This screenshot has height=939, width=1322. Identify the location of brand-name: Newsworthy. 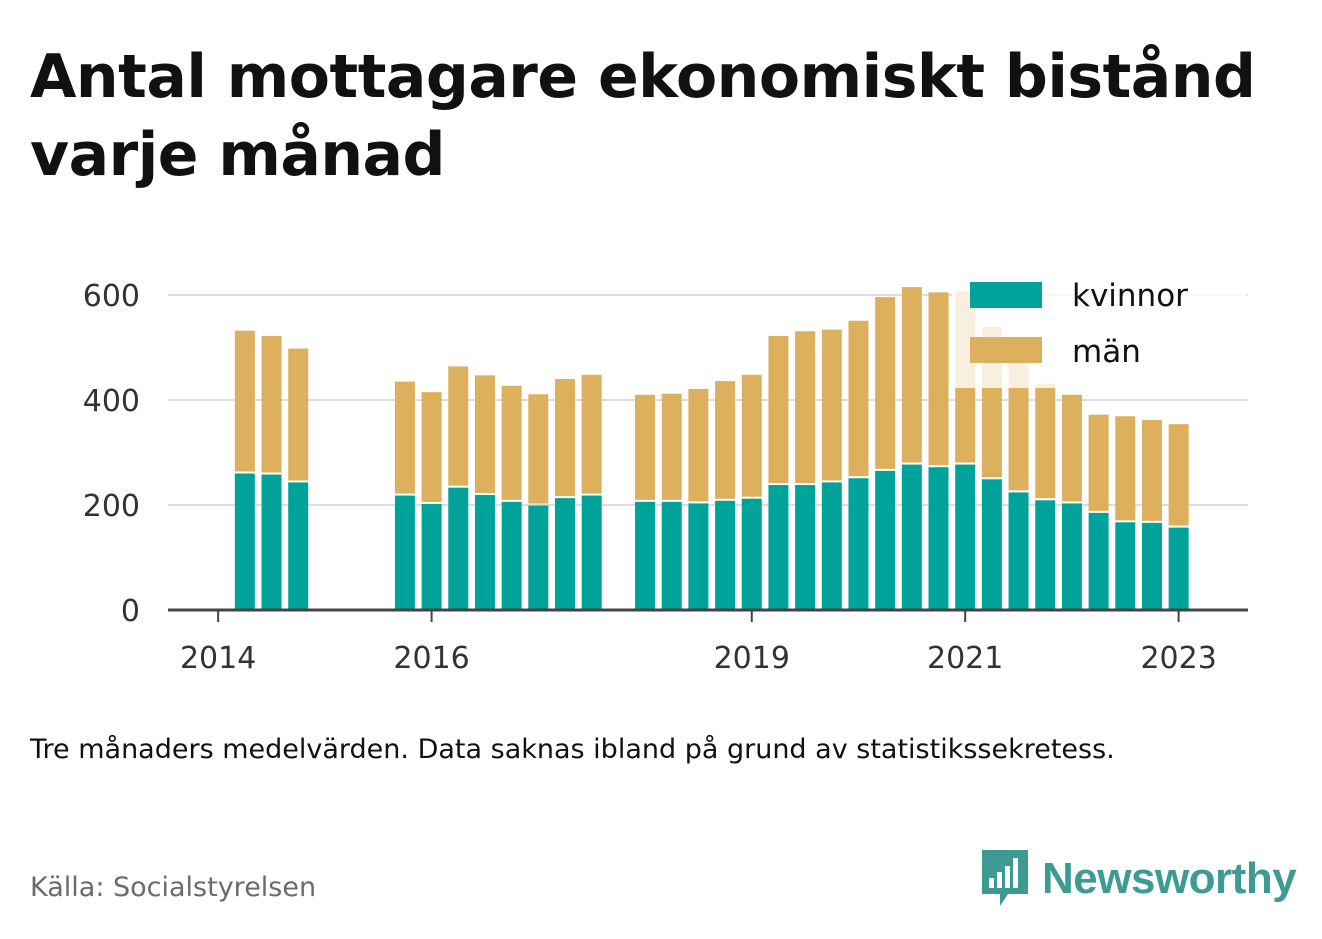
(1169, 878).